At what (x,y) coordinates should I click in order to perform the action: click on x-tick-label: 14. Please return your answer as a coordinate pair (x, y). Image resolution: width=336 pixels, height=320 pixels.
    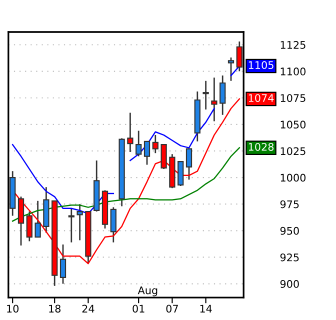
    Looking at the image, I should click on (206, 308).